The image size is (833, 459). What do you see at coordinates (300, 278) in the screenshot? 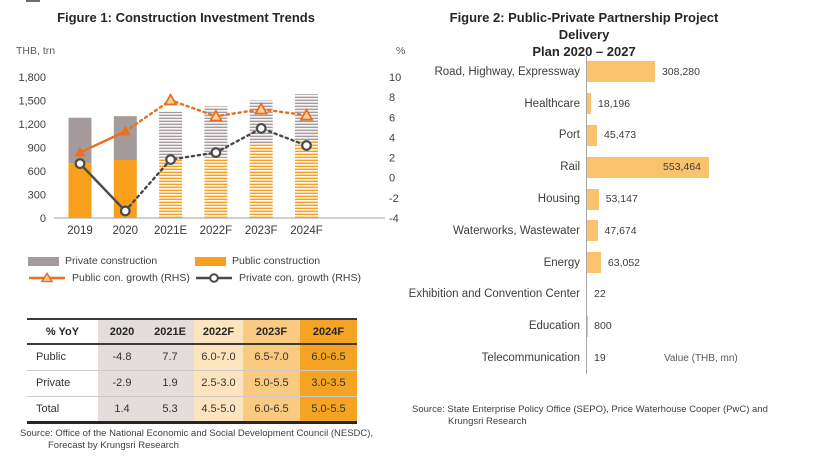
I see `legend-label: Private con. growth (RHS)` at bounding box center [300, 278].